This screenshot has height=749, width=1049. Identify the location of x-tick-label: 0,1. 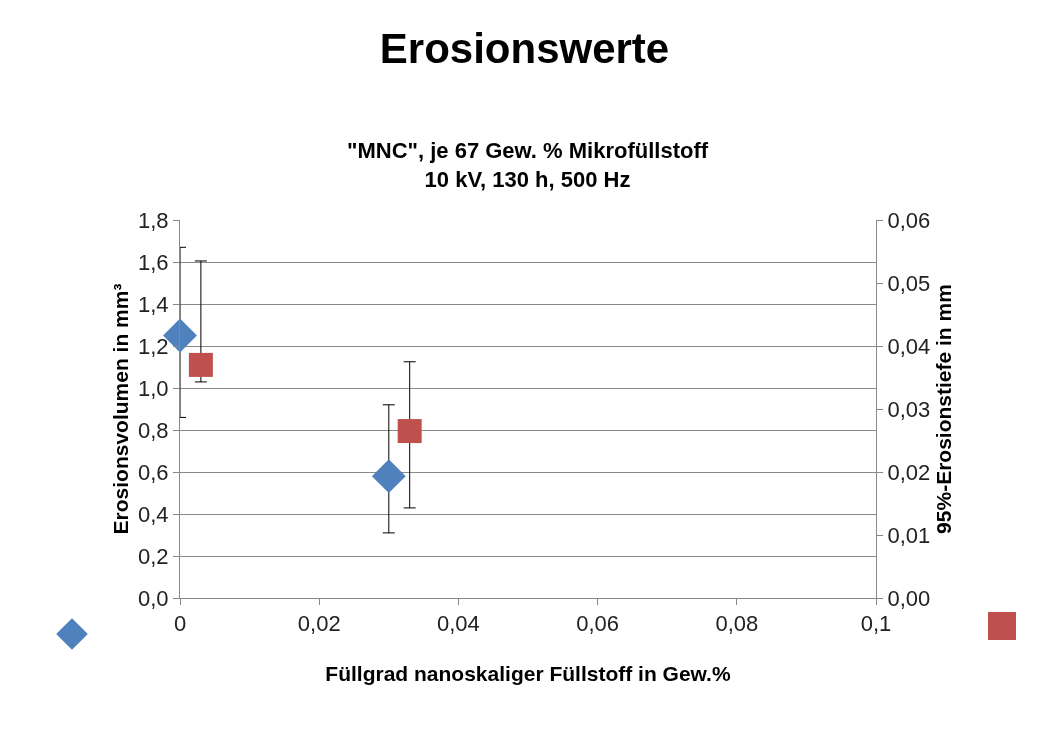
(876, 624).